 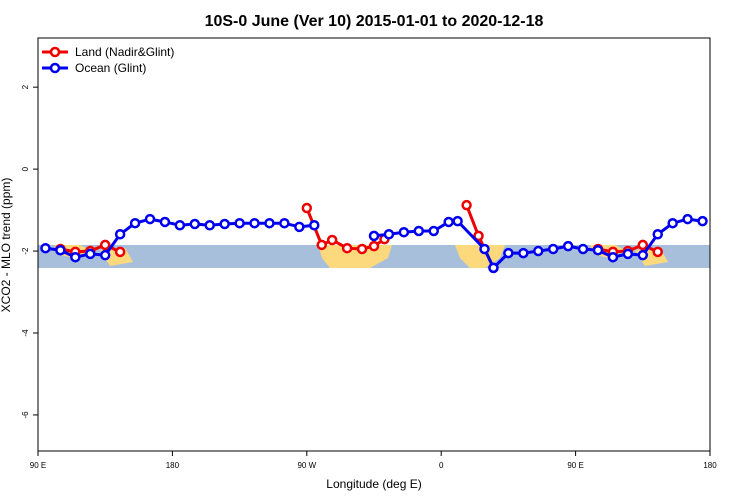 What do you see at coordinates (373, 484) in the screenshot?
I see `x-axis-label: Longitude (deg E)` at bounding box center [373, 484].